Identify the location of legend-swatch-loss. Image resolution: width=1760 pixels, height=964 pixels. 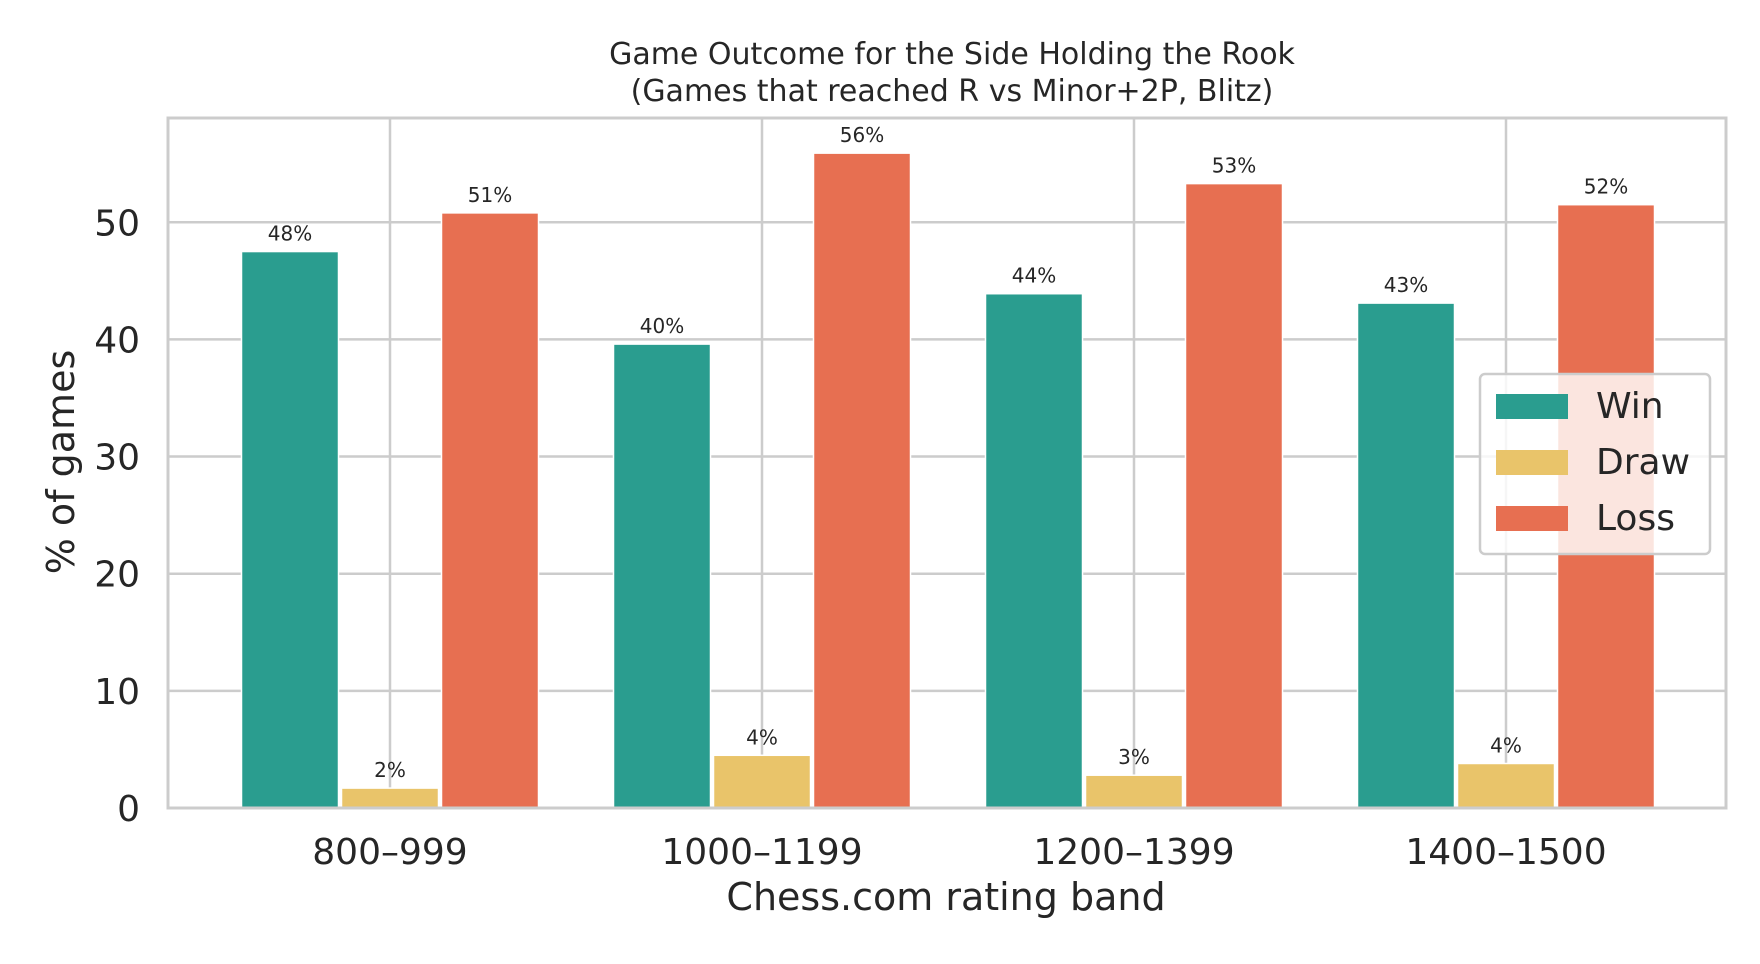
(1532, 518).